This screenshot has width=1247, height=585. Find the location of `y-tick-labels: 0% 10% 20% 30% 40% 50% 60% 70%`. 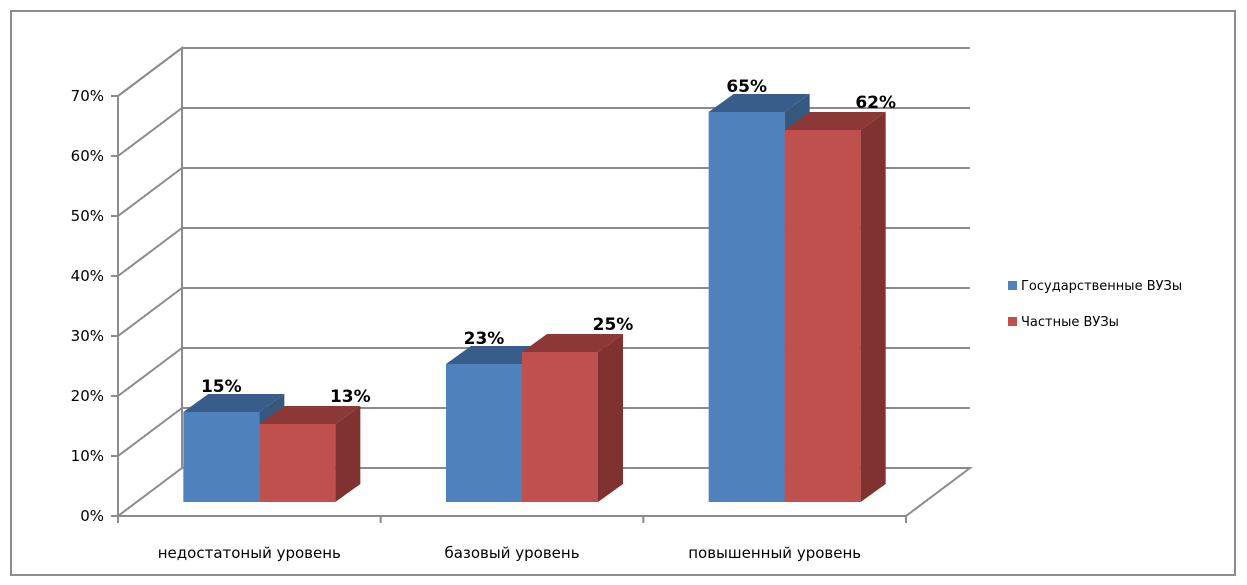

y-tick-labels: 0% 10% 20% 30% 40% 50% 60% 70% is located at coordinates (87, 306).